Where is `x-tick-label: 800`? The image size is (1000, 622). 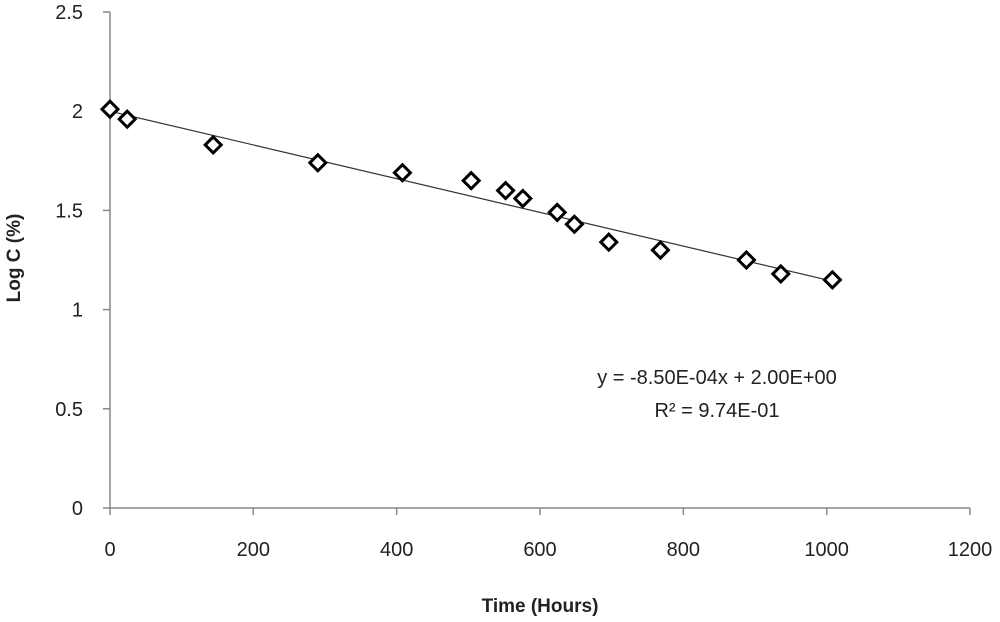
x-tick-label: 800 is located at coordinates (683, 550).